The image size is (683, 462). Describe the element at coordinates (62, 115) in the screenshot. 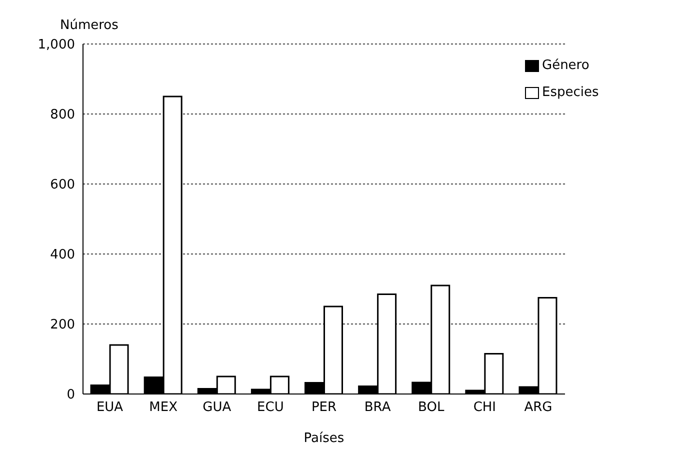

I see `y-tick-label: 800` at that location.